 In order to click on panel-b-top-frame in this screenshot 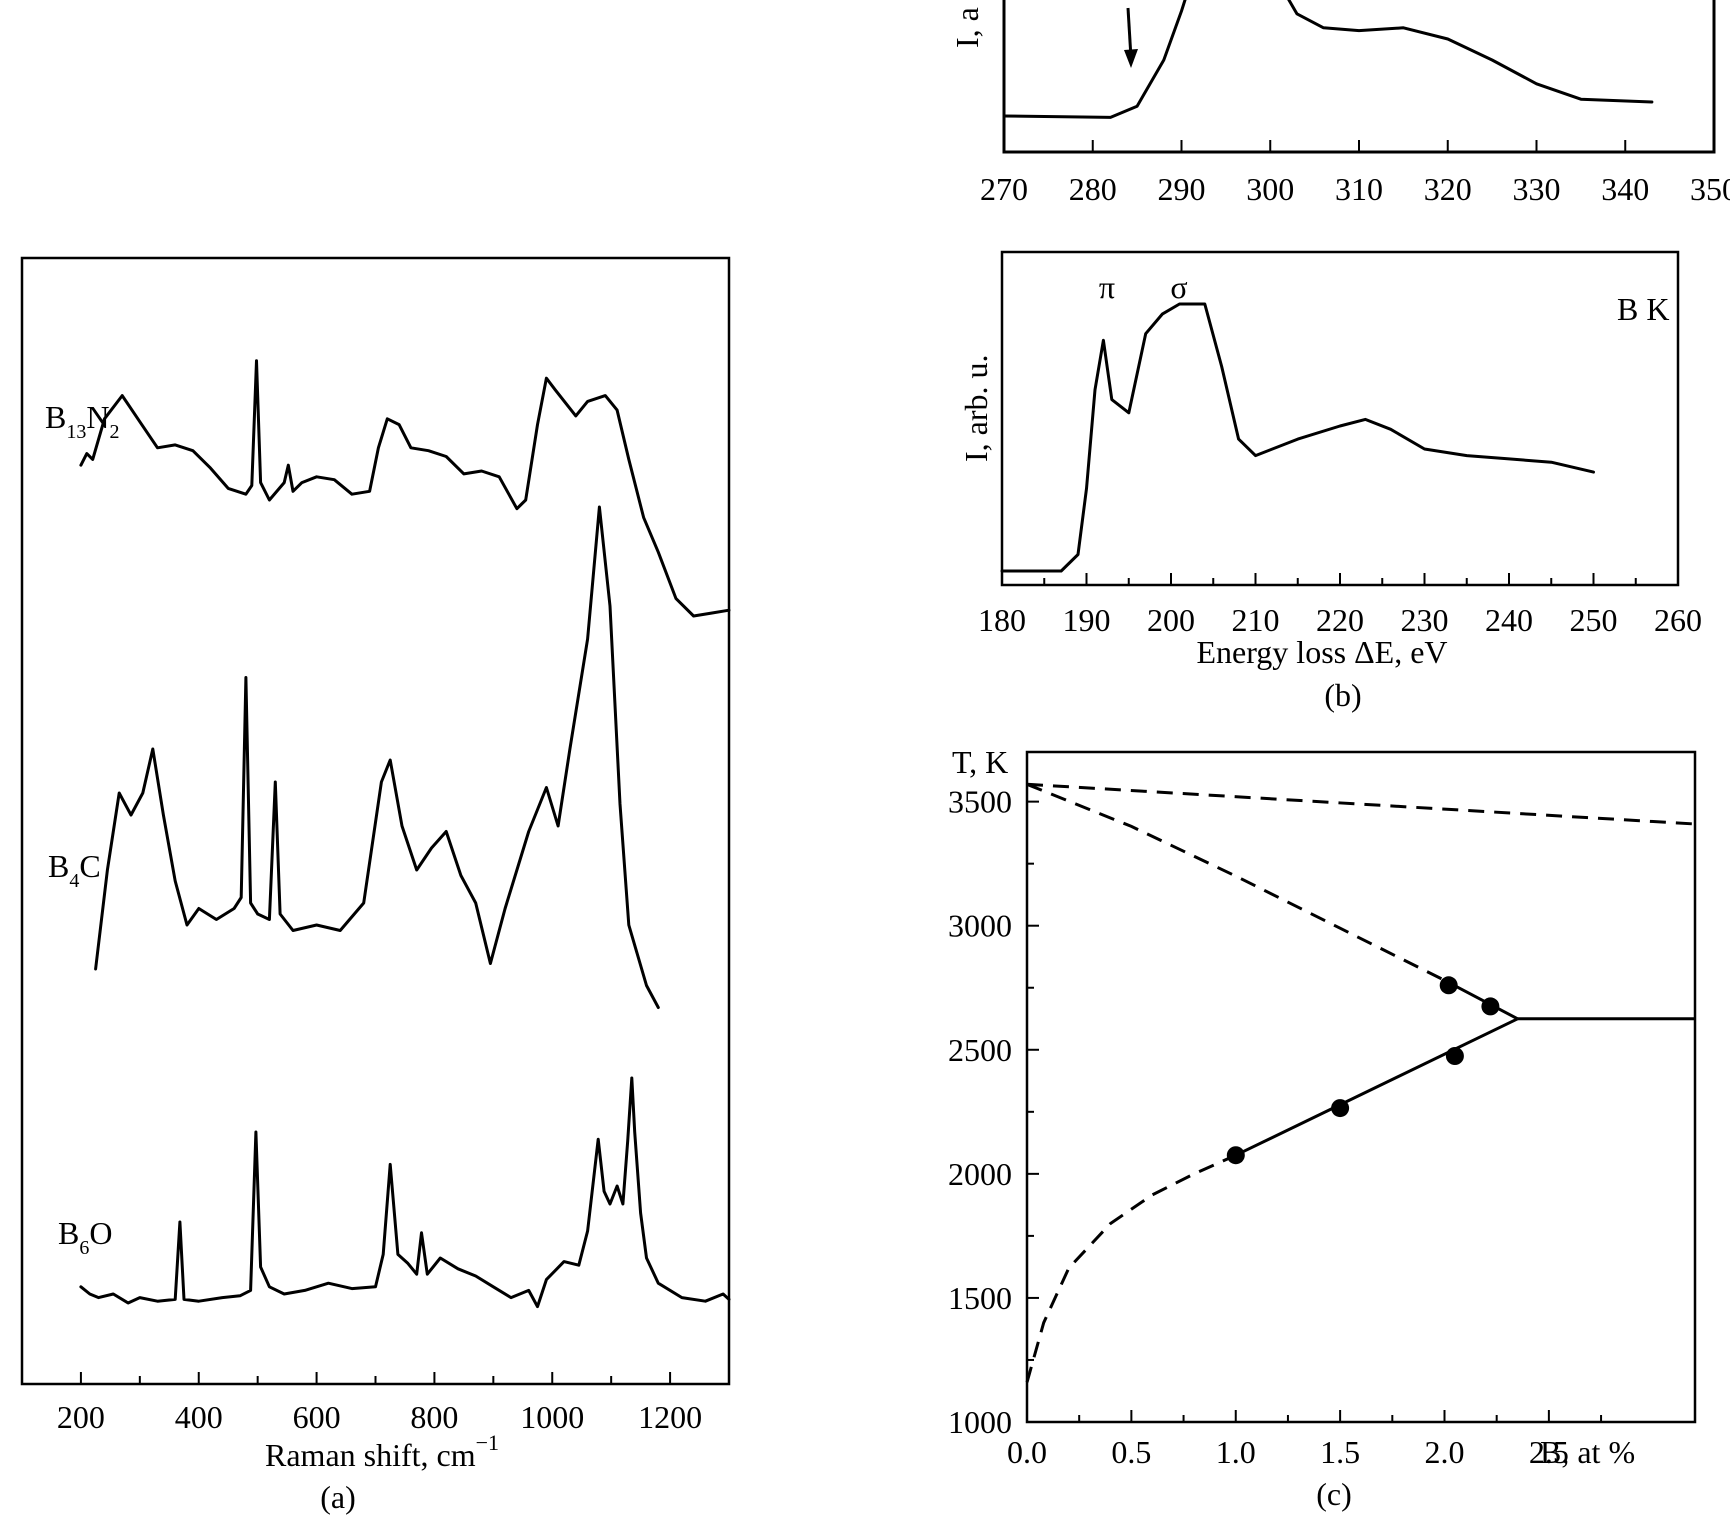, I will do `click(1359, 77)`.